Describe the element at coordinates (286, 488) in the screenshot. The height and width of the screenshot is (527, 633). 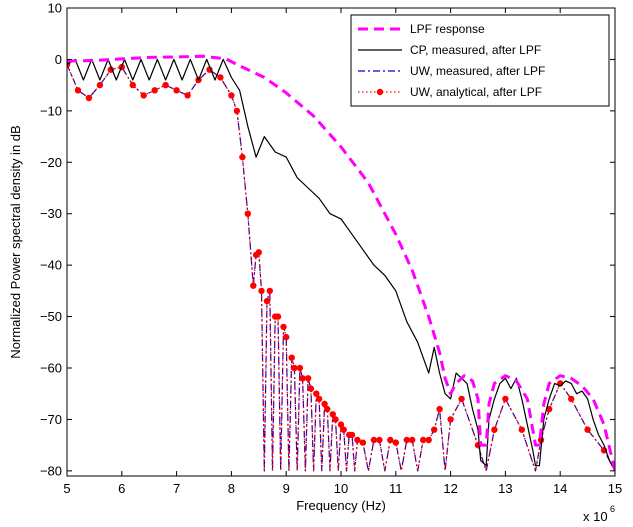
I see `x-tick-label: 9` at that location.